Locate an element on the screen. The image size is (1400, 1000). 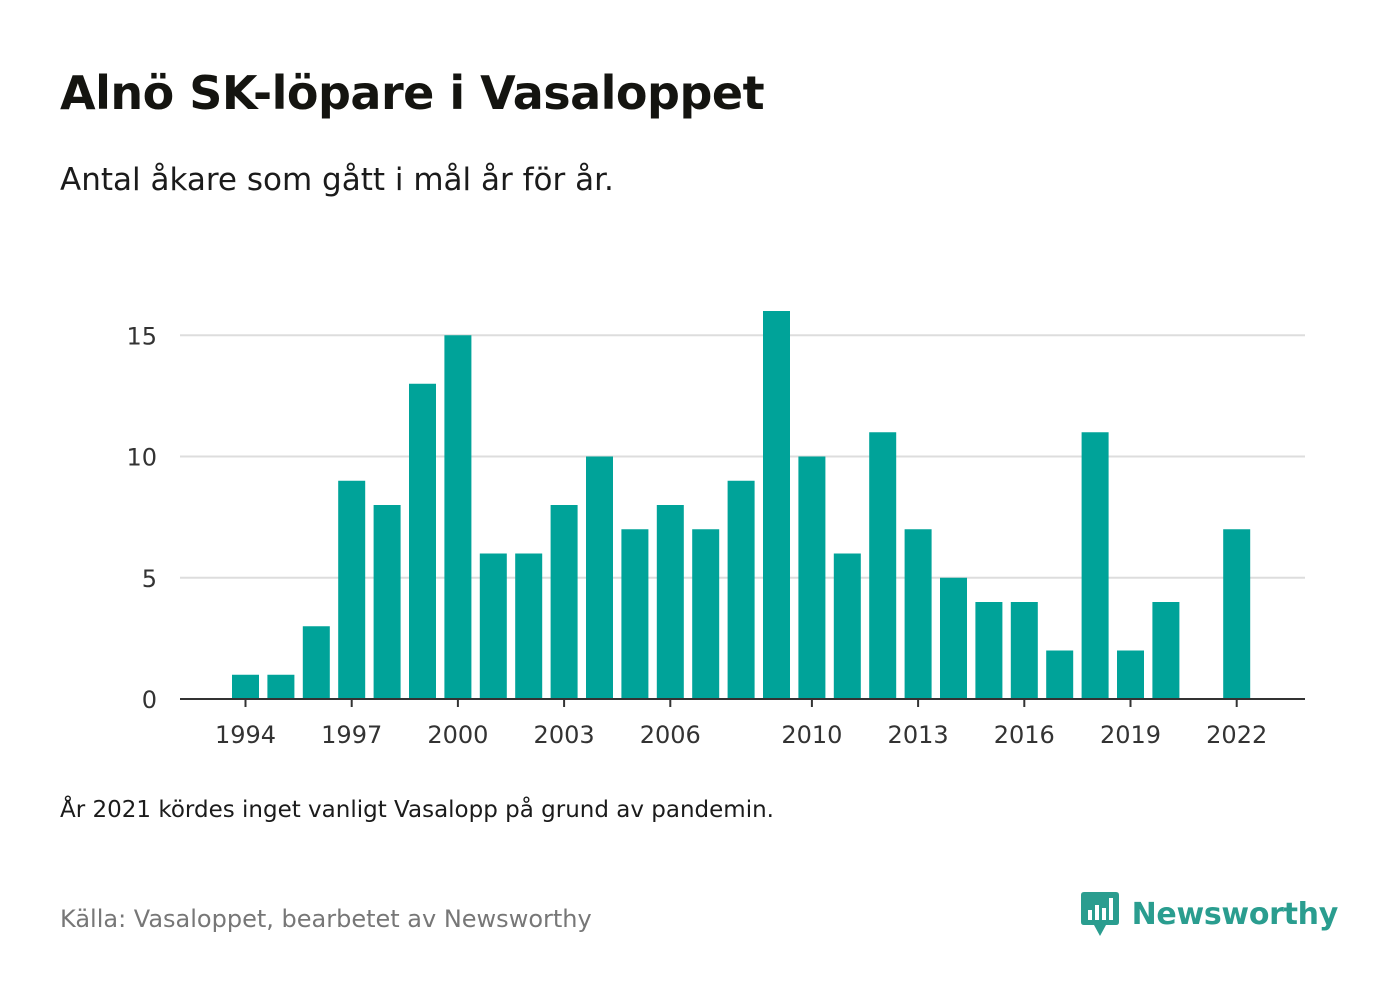
x-tick-label-1994: 1994 is located at coordinates (245, 735).